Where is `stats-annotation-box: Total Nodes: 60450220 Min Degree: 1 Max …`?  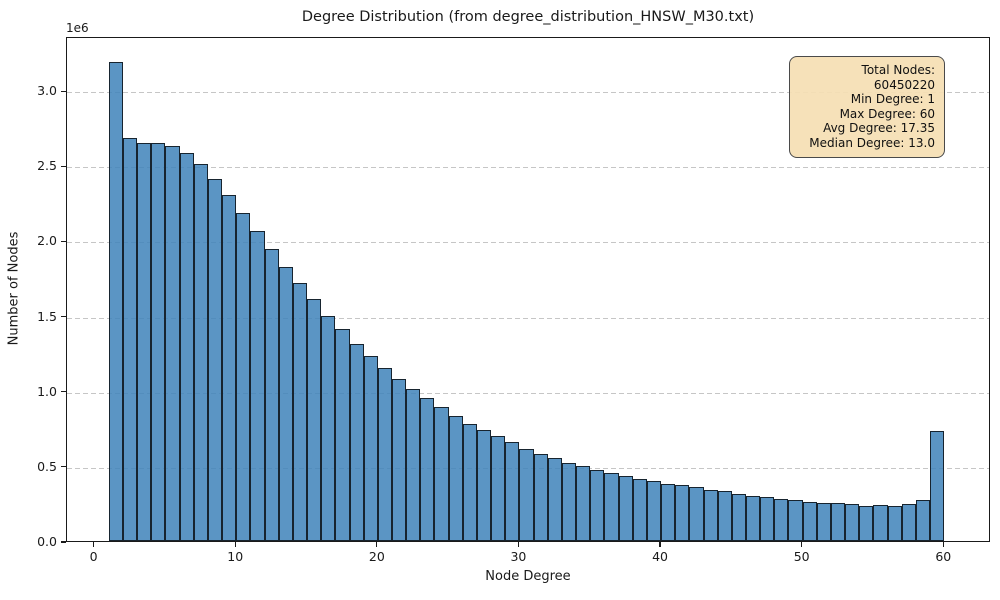 stats-annotation-box: Total Nodes: 60450220 Min Degree: 1 Max … is located at coordinates (867, 107).